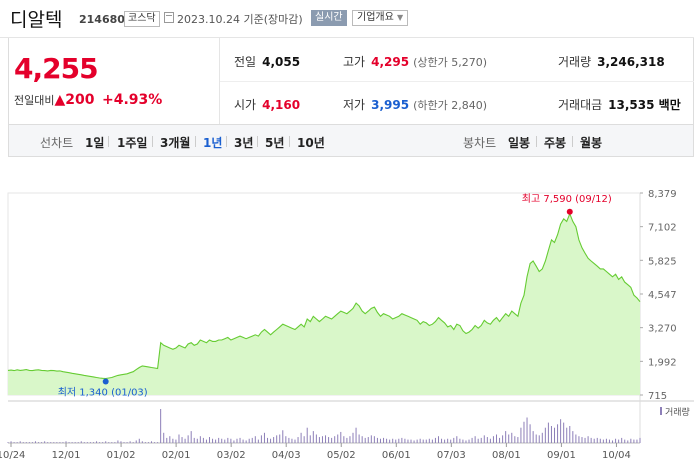 The width and height of the screenshot is (694, 475). I want to click on chart-tabs: 선차트 1일 1주일 3개월 1년 3년 5년 10년 봉차트 일봉 주봉 월봉, so click(351, 140).